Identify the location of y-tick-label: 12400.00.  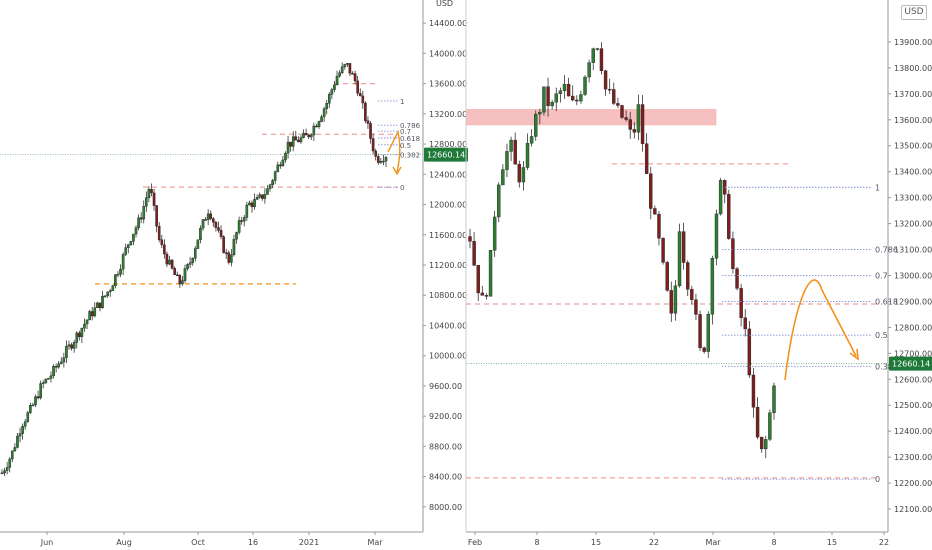
(913, 431).